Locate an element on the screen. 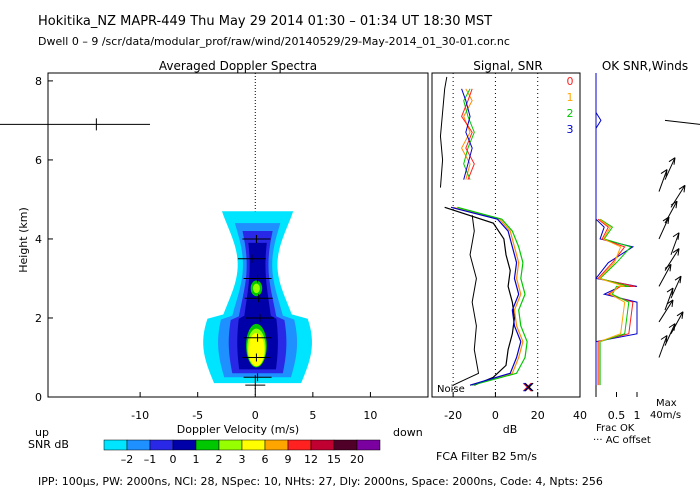 The height and width of the screenshot is (500, 700). spectra-xtick-label-1: -5 is located at coordinates (197, 415).